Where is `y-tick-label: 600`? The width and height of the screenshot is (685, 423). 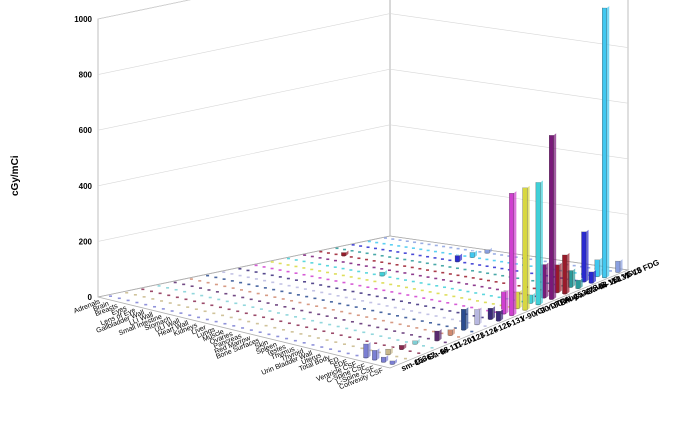 y-tick-label: 600 is located at coordinates (86, 130).